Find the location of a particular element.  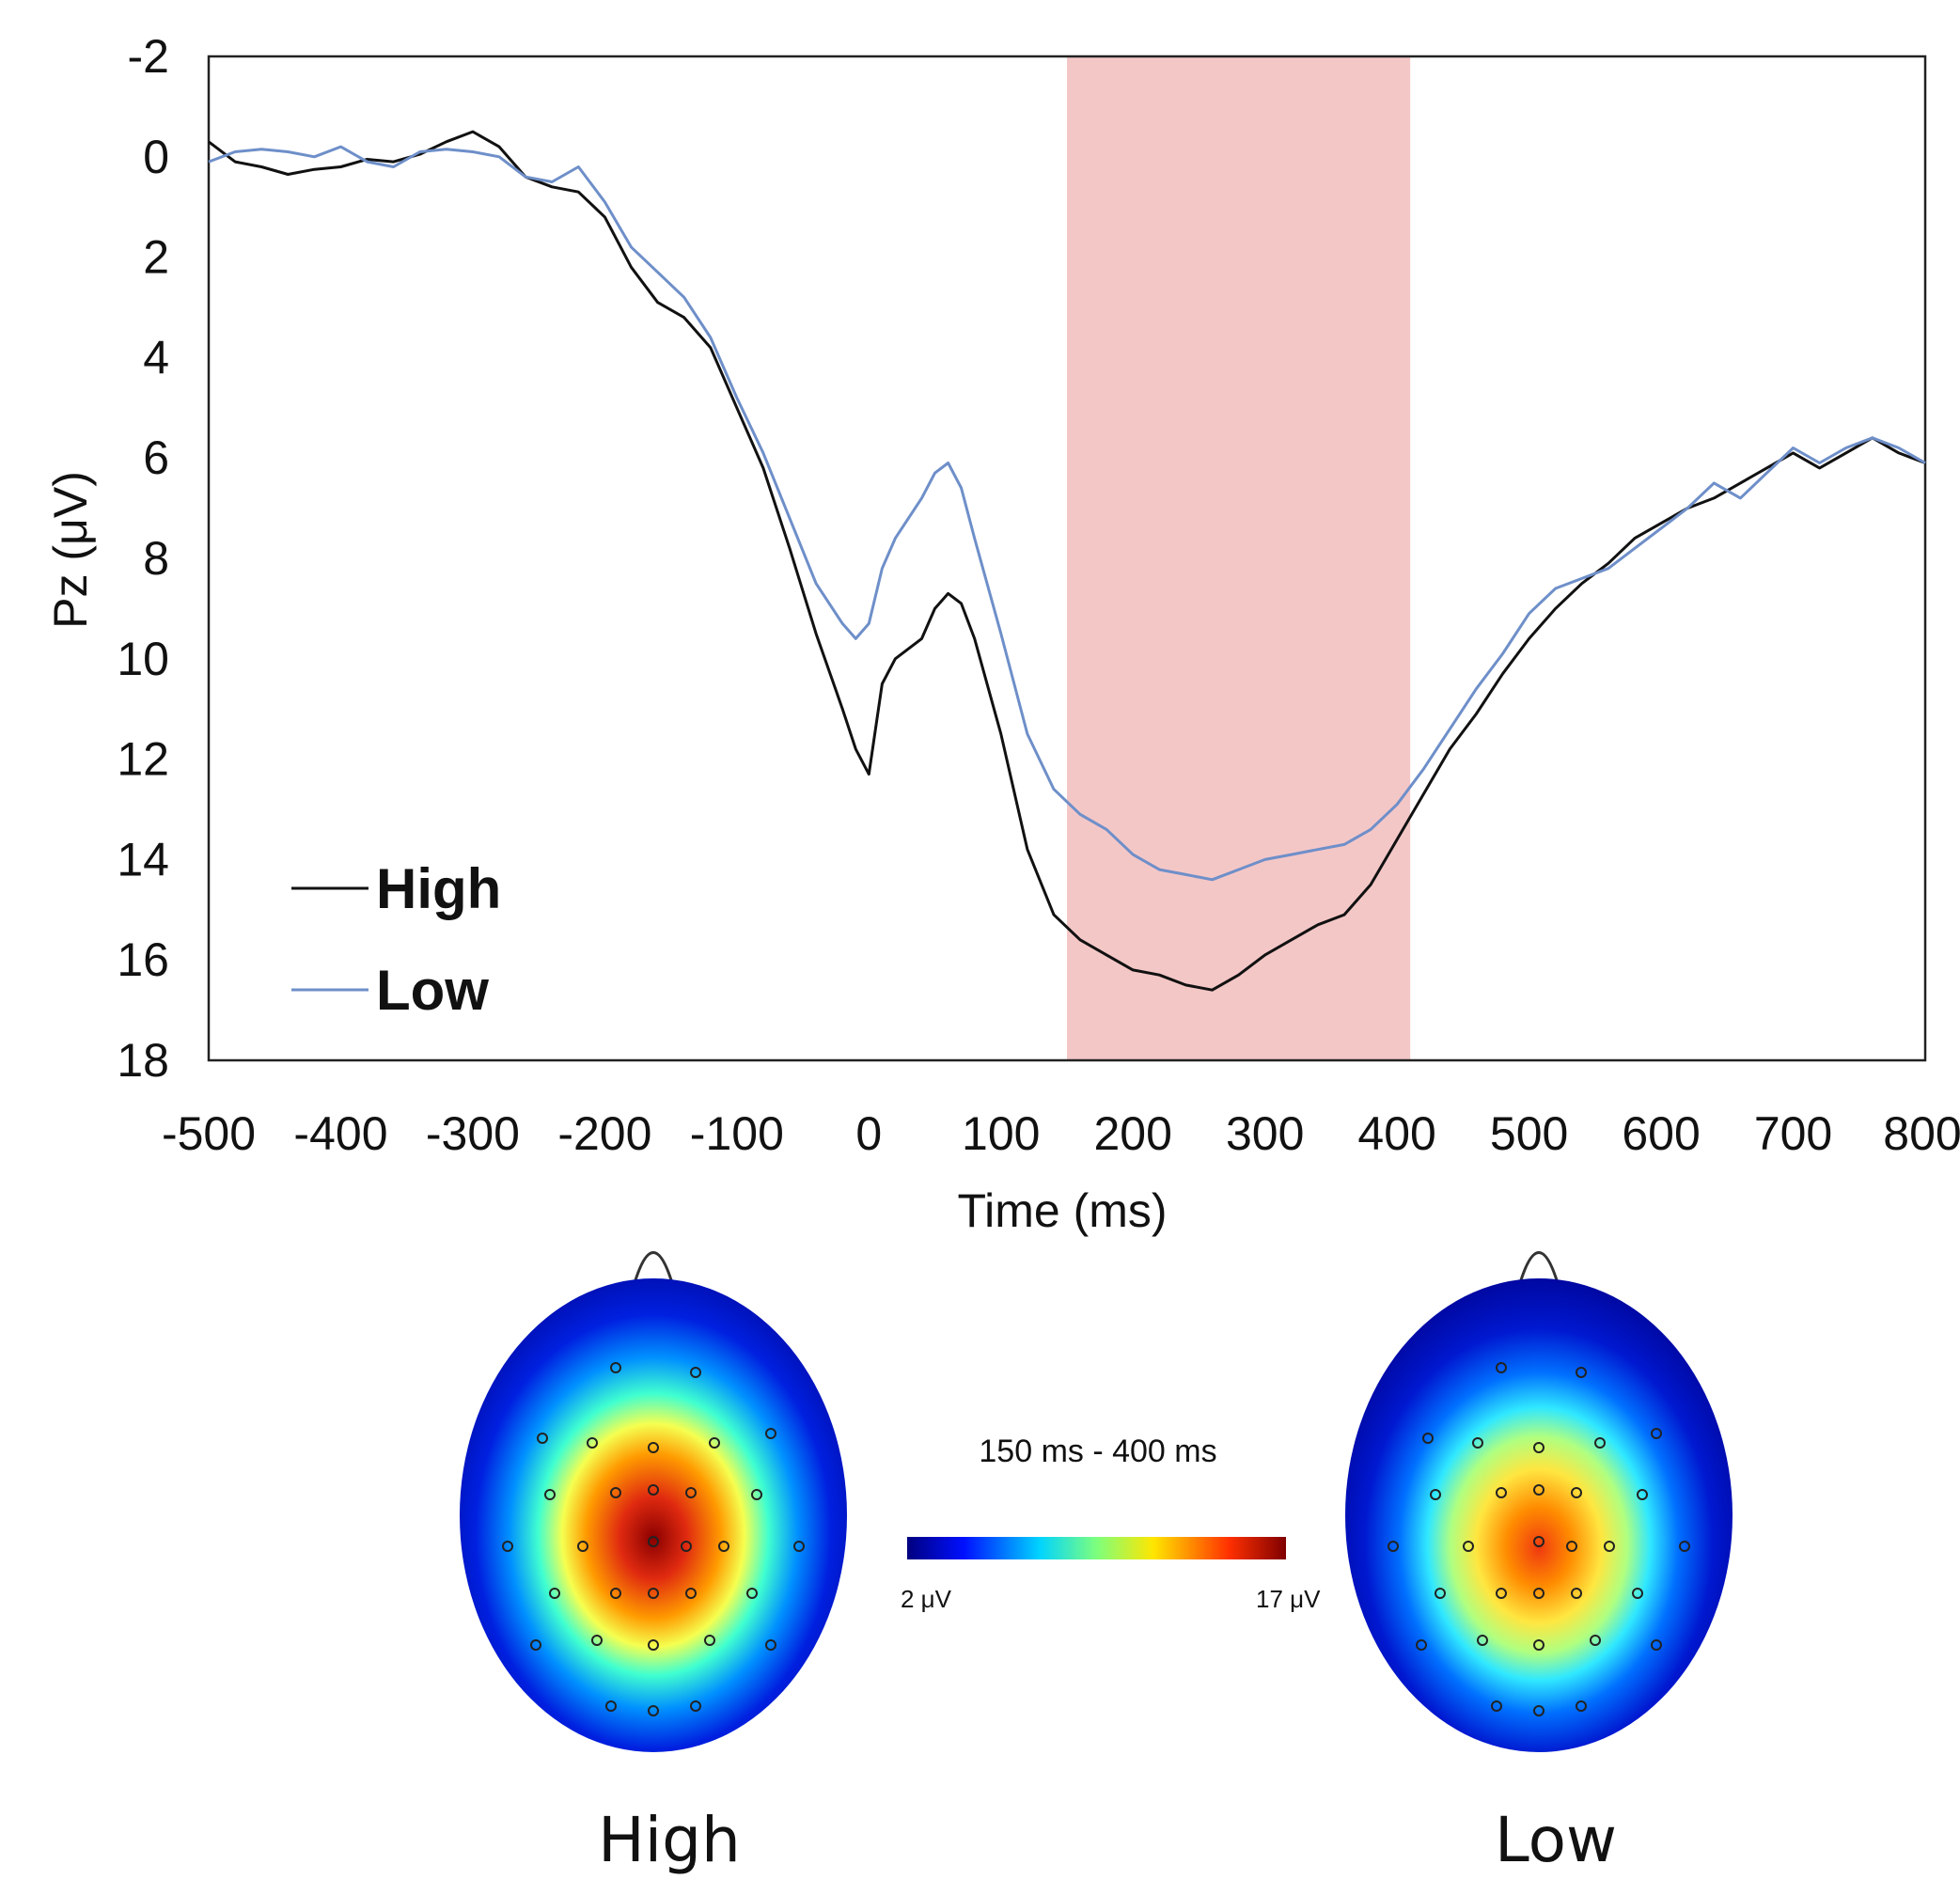

topomap-high is located at coordinates (653, 1501).